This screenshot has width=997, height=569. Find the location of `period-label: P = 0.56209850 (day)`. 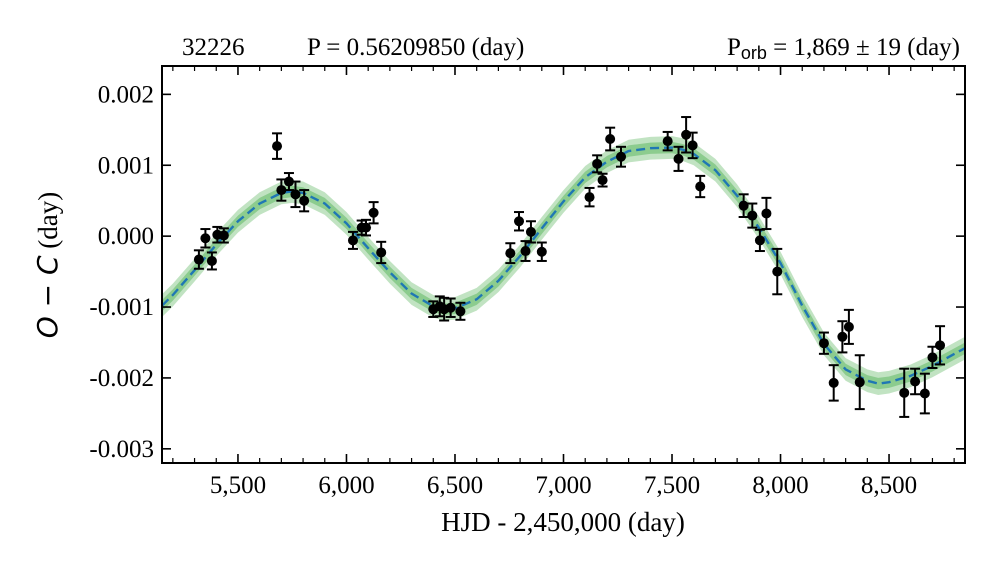

period-label: P = 0.56209850 (day) is located at coordinates (415, 47).